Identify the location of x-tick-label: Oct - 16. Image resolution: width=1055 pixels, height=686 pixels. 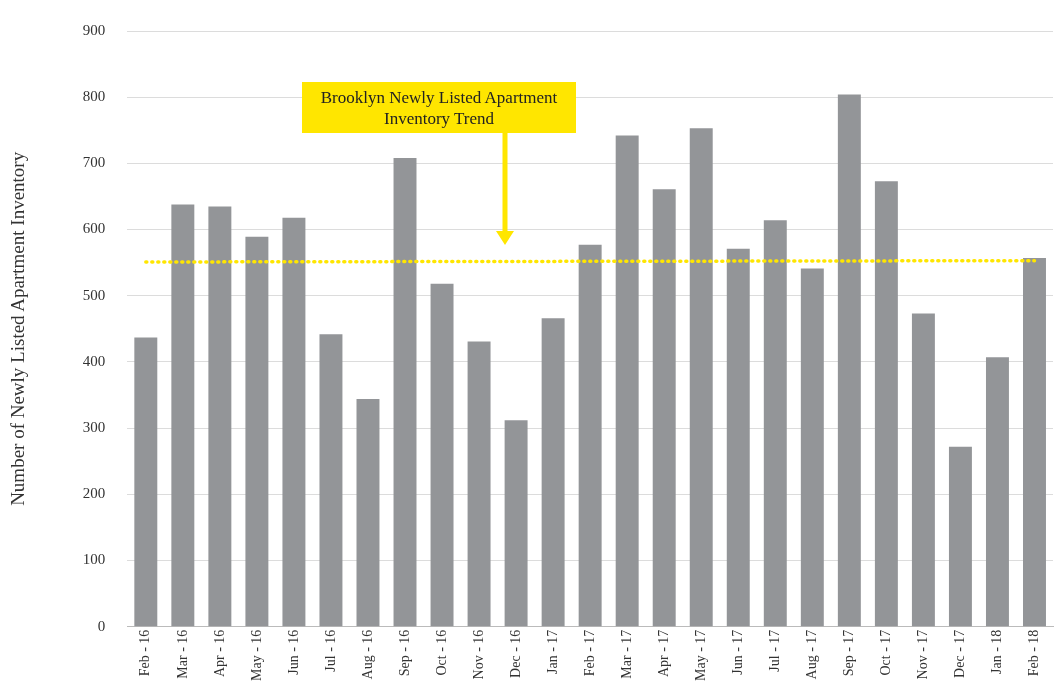
(441, 652).